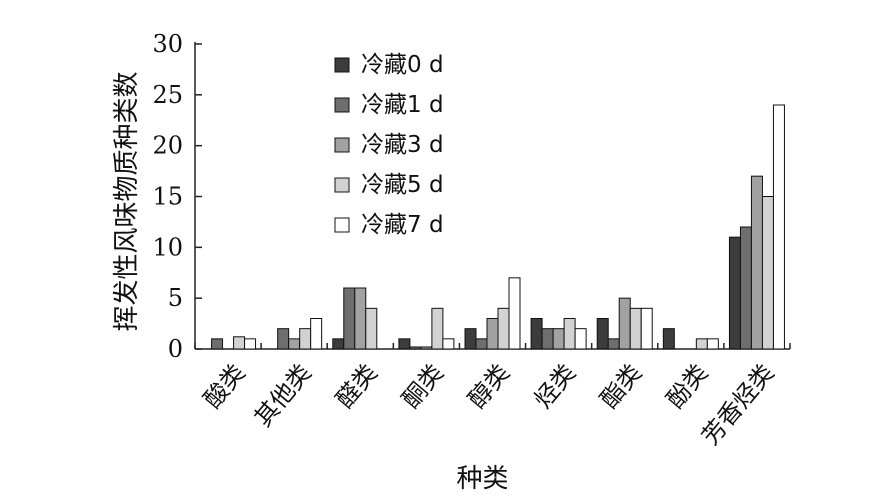  What do you see at coordinates (357, 386) in the screenshot?
I see `x-tick-label: 醛类` at bounding box center [357, 386].